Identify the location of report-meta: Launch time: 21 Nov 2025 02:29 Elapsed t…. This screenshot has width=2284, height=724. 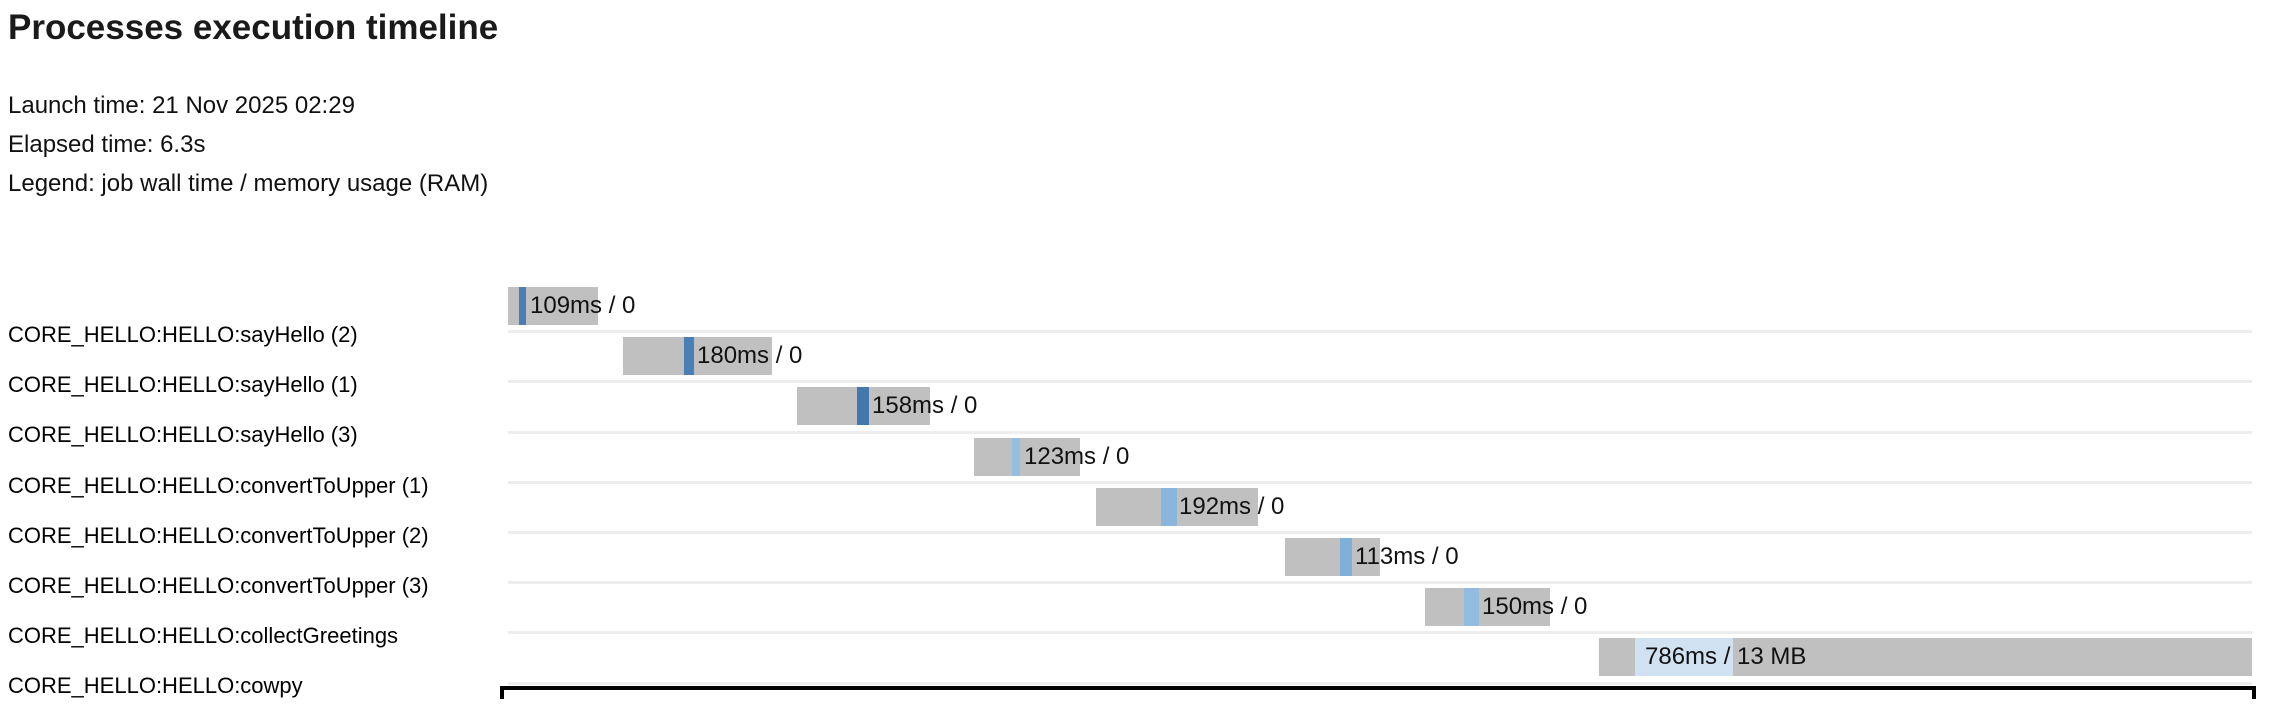
(248, 144).